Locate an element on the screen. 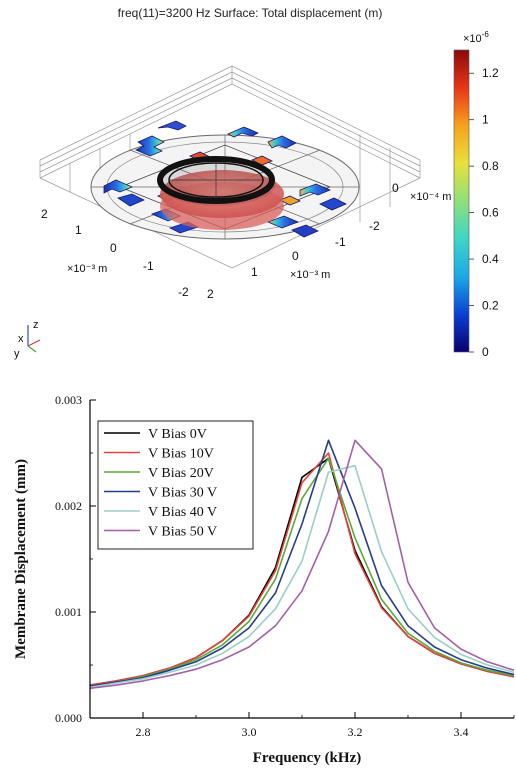  colorbar-tick-label: 0.2 is located at coordinates (490, 306).